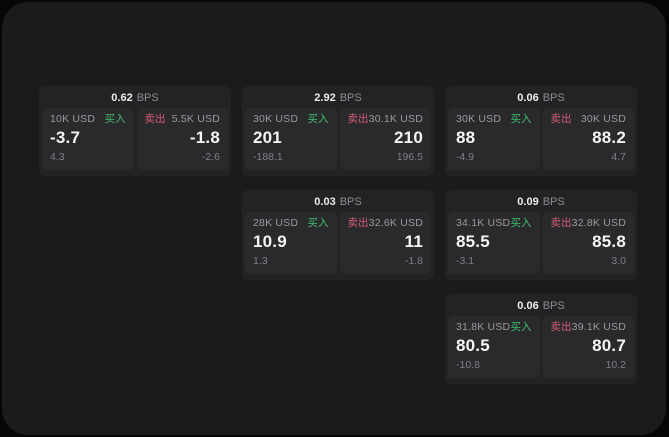 The image size is (669, 437). I want to click on sell-label-row: 卖出 32.8K USD, so click(589, 223).